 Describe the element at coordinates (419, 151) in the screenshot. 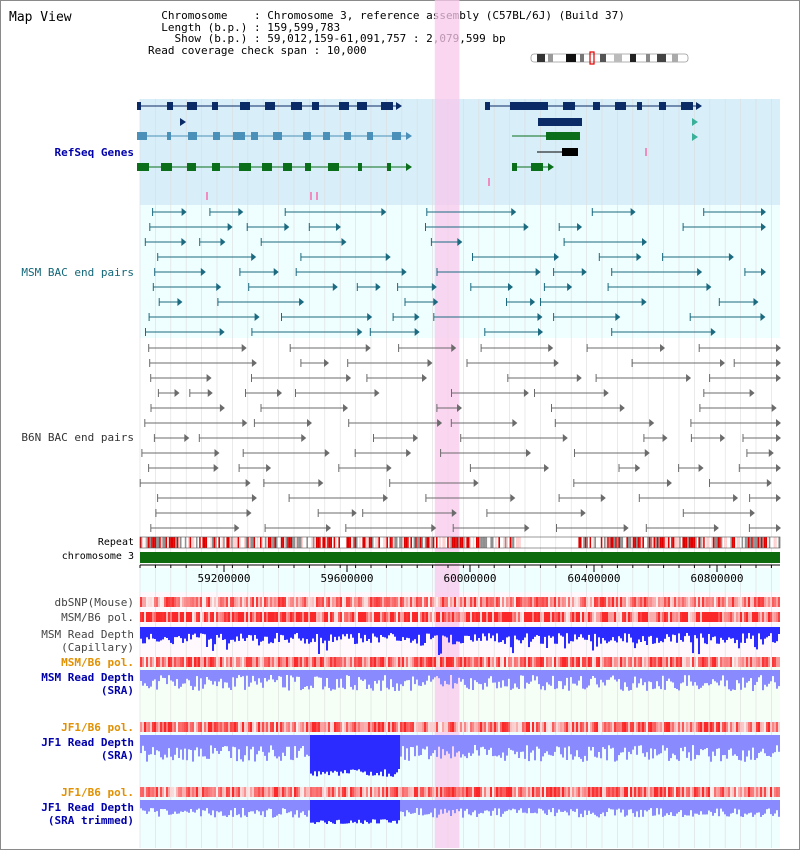

I see `refseq-genes-track` at that location.